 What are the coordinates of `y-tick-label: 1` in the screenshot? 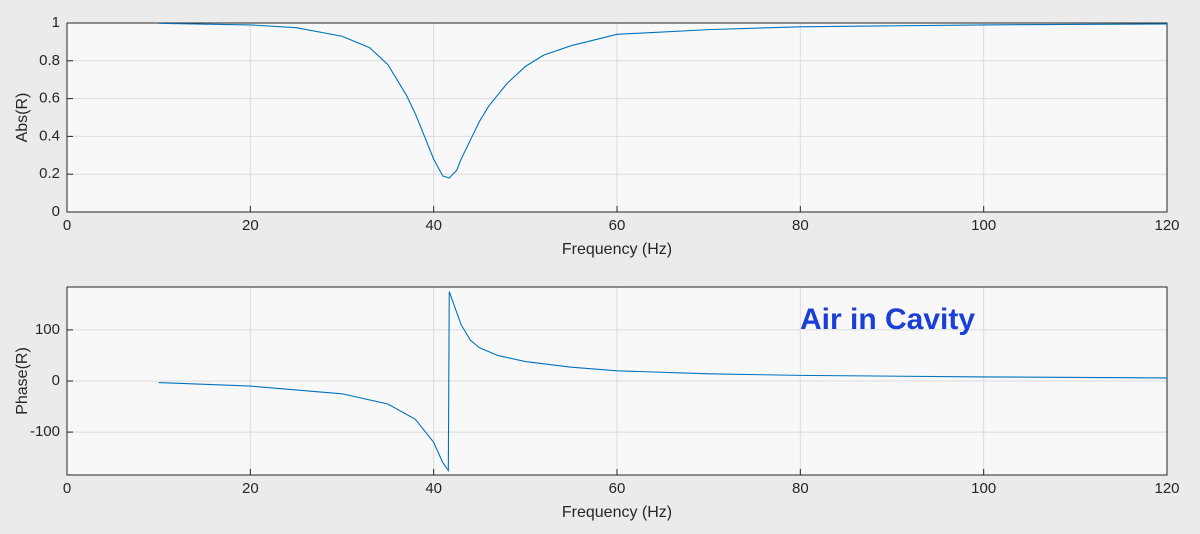 It's located at (56, 22).